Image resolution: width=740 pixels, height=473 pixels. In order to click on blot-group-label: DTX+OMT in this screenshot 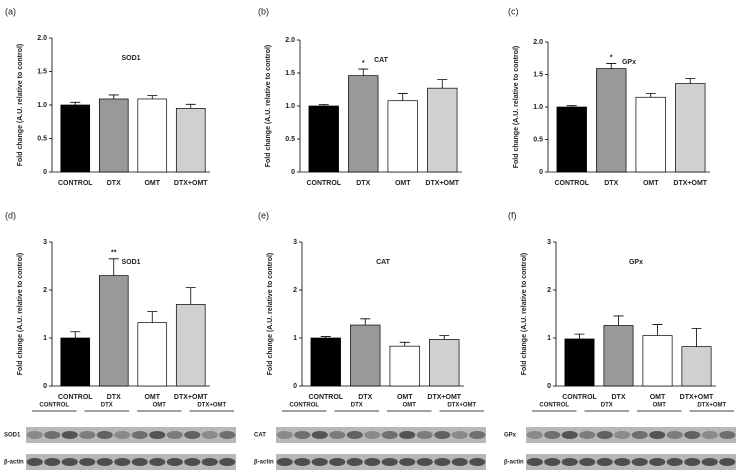, I will do `click(461, 406)`.